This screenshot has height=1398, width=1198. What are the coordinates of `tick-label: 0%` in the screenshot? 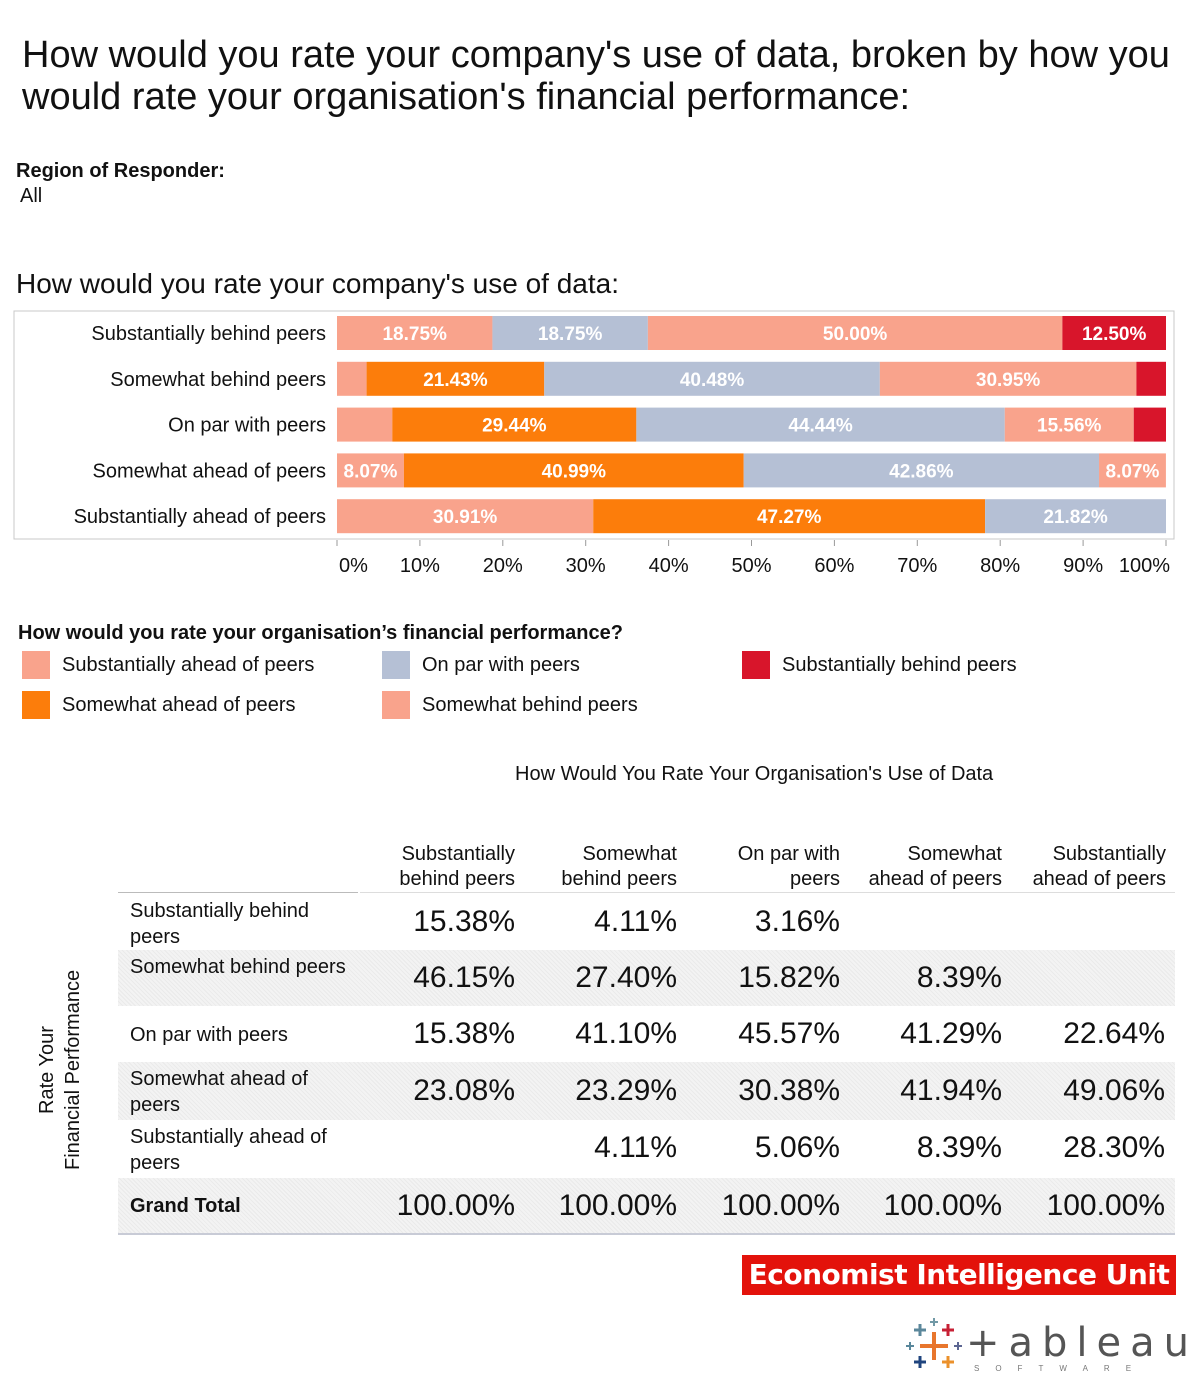 It's located at (353, 566).